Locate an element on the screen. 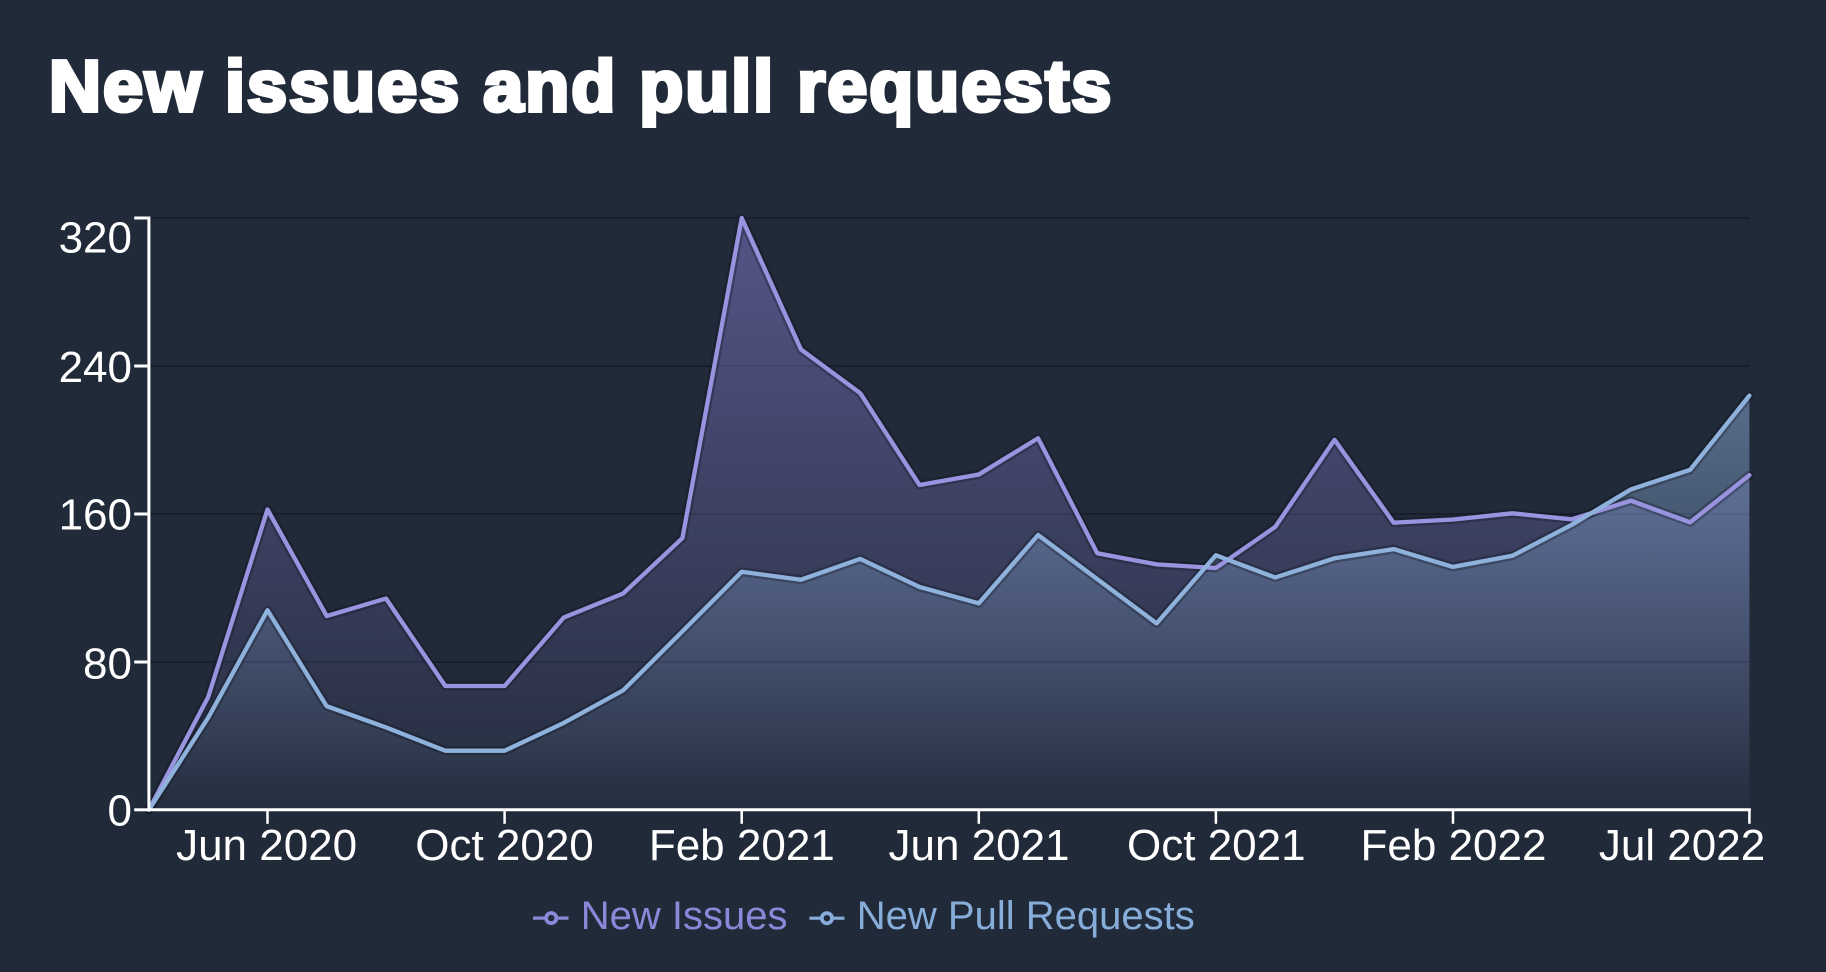 This screenshot has width=1826, height=972. svg-text: Jun 2021 is located at coordinates (978, 845).